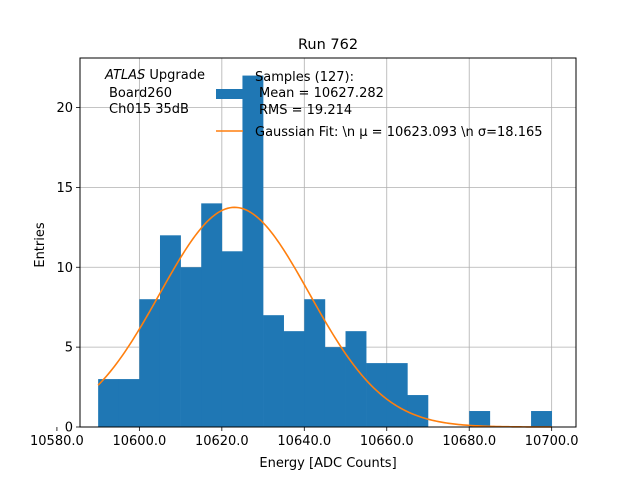 The width and height of the screenshot is (640, 484). Describe the element at coordinates (327, 463) in the screenshot. I see `x-axis-label: Energy [ADC Counts]` at that location.